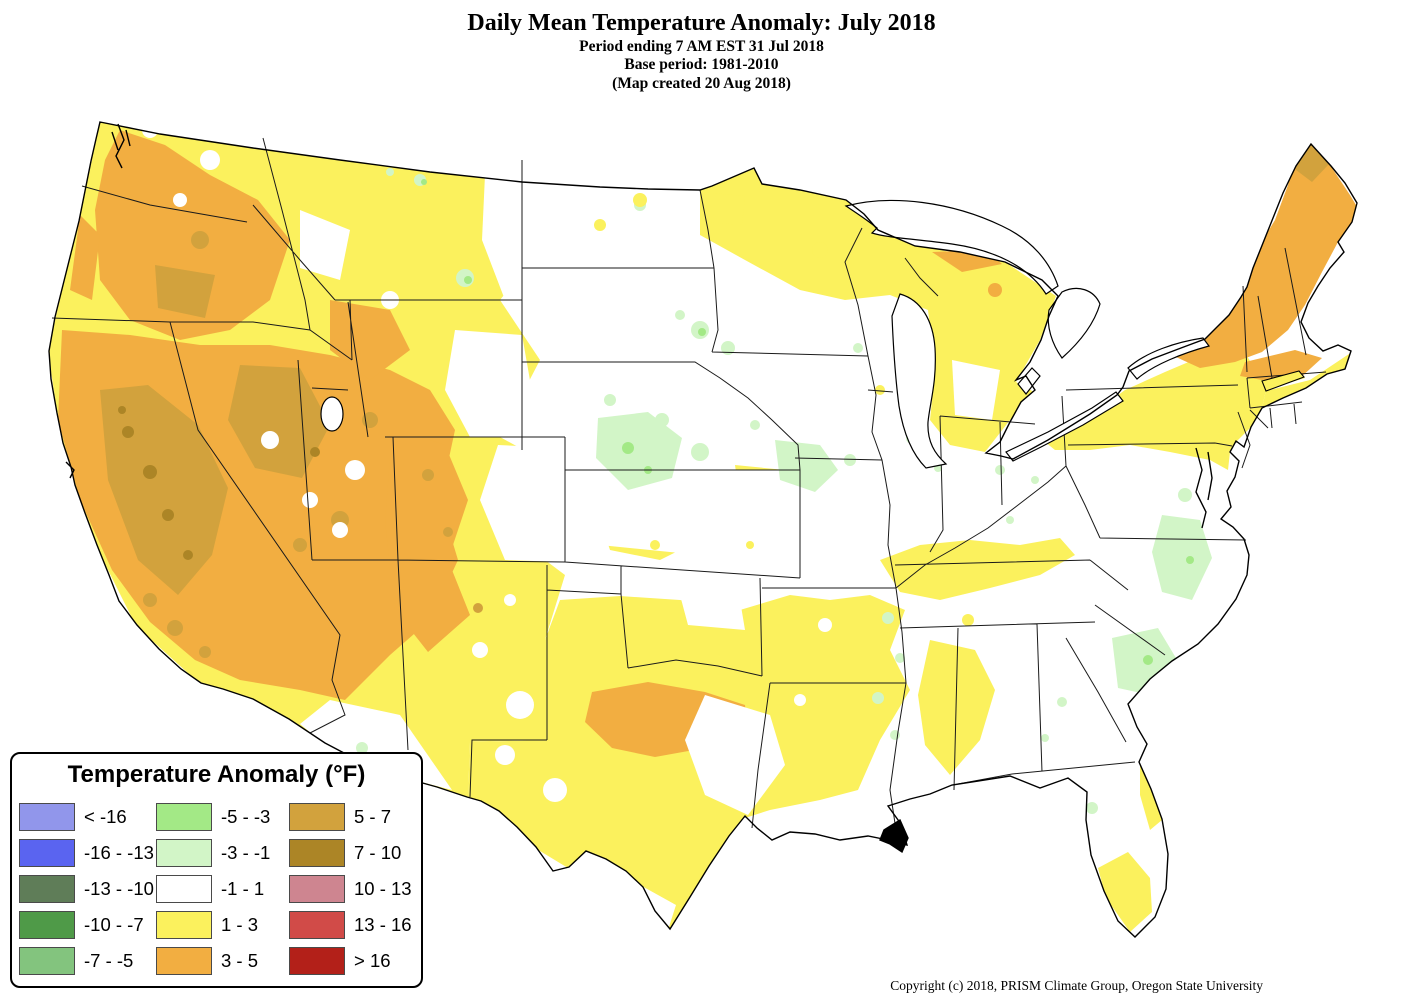 This screenshot has height=998, width=1403. What do you see at coordinates (1283, 381) in the screenshot?
I see `long-island` at bounding box center [1283, 381].